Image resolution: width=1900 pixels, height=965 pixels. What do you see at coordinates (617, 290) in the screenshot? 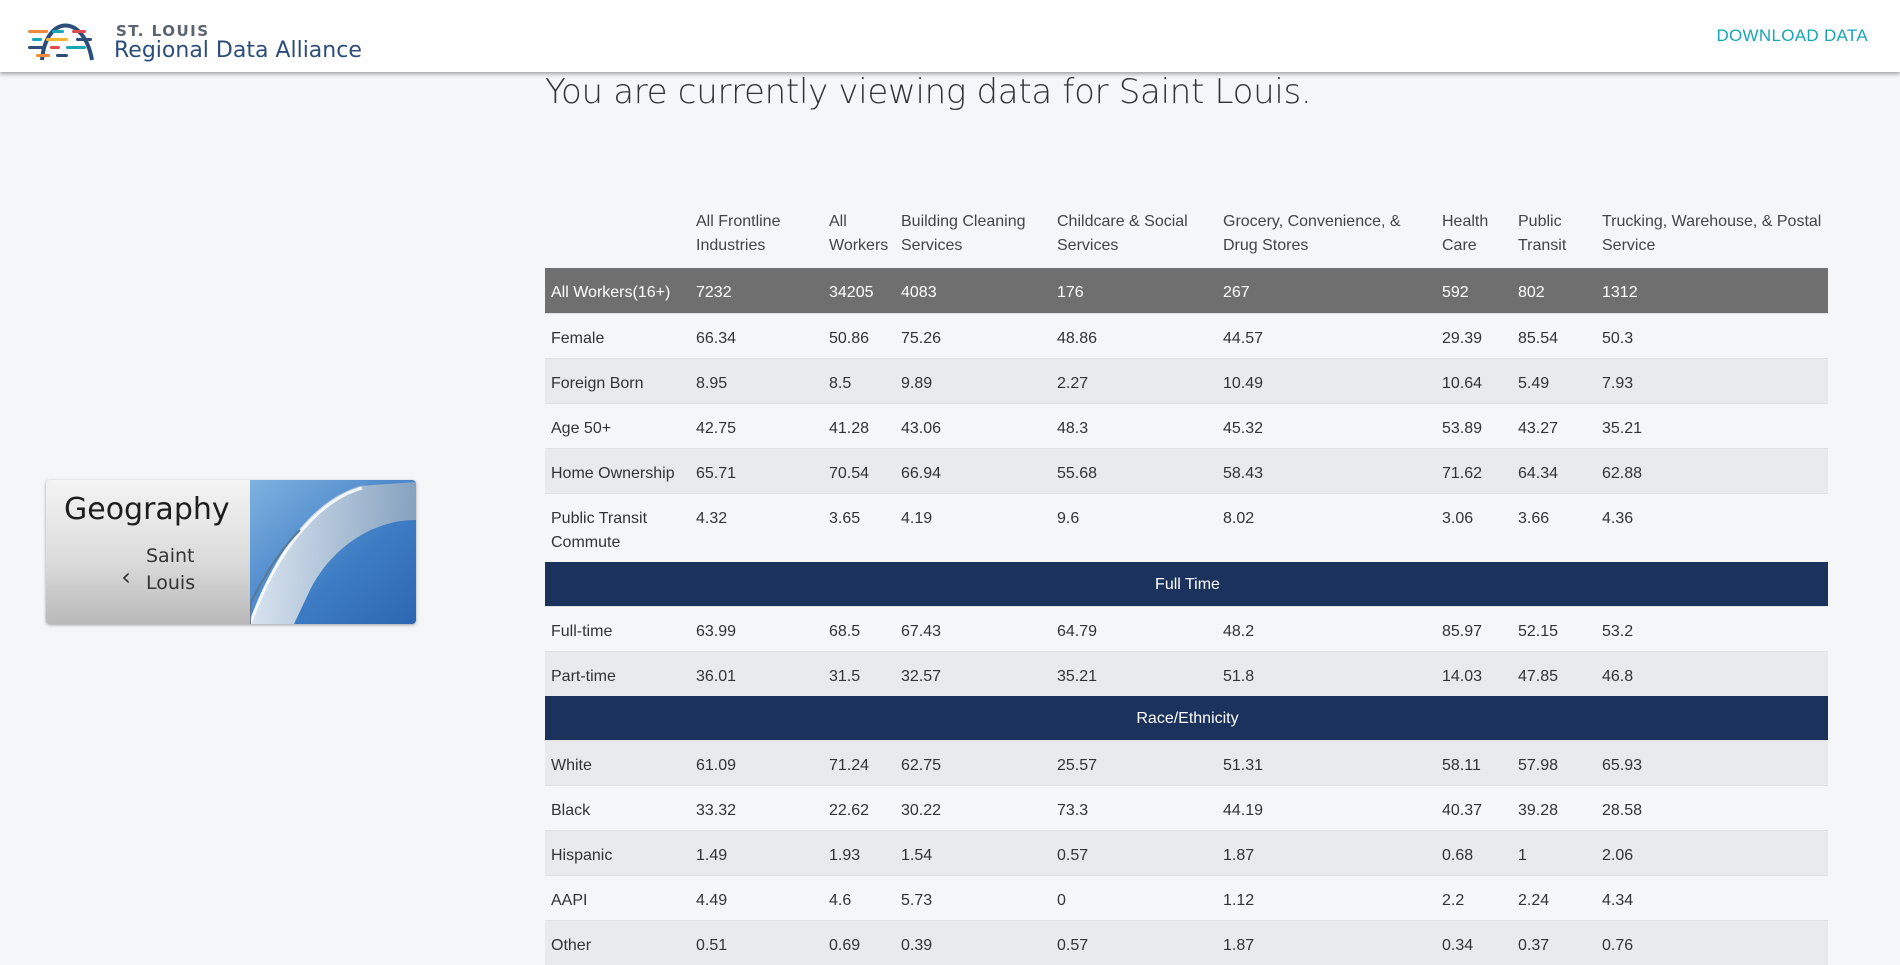
I see `row-label: All Workers(16+)` at bounding box center [617, 290].